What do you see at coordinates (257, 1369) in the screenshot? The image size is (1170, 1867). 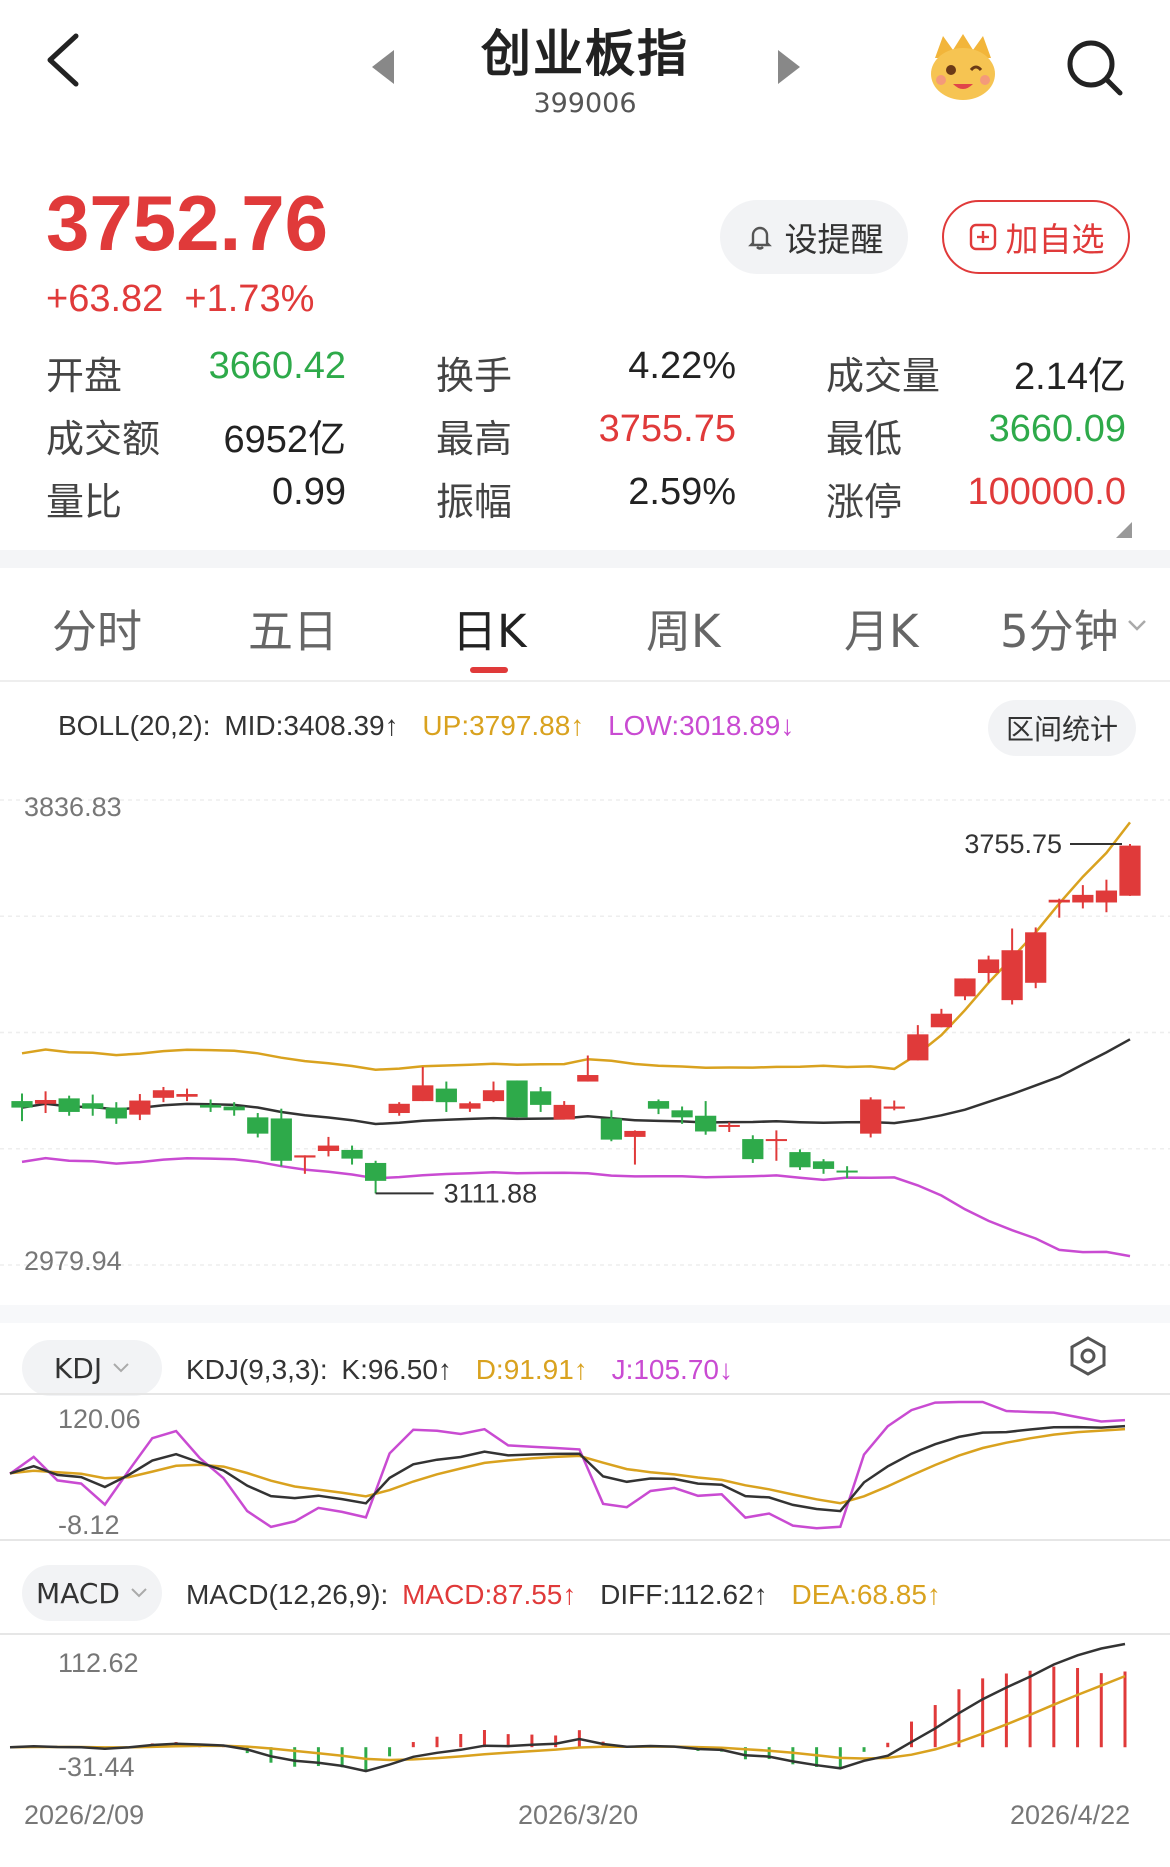 I see `kdj-prefix: KDJ(9,3,3):` at bounding box center [257, 1369].